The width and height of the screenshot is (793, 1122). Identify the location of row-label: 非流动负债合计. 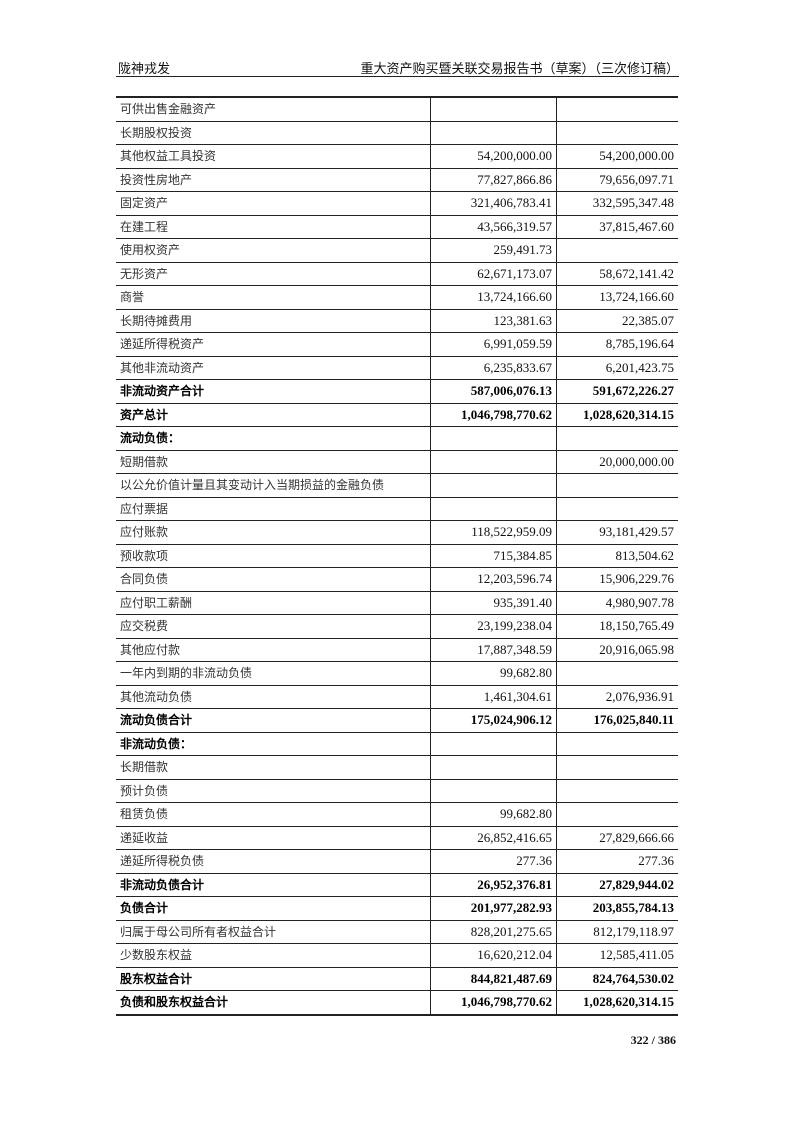
(273, 885).